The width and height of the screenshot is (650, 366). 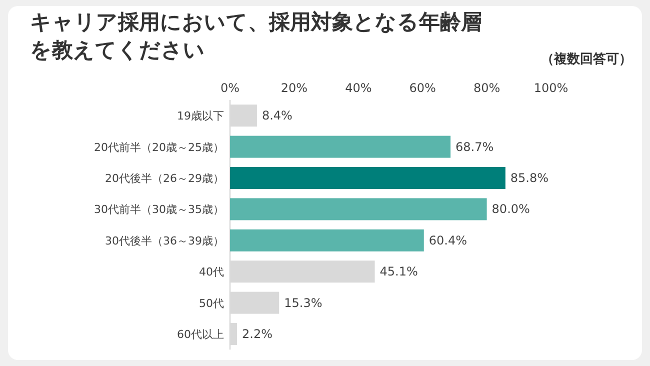 I want to click on tick: 60%, so click(x=422, y=88).